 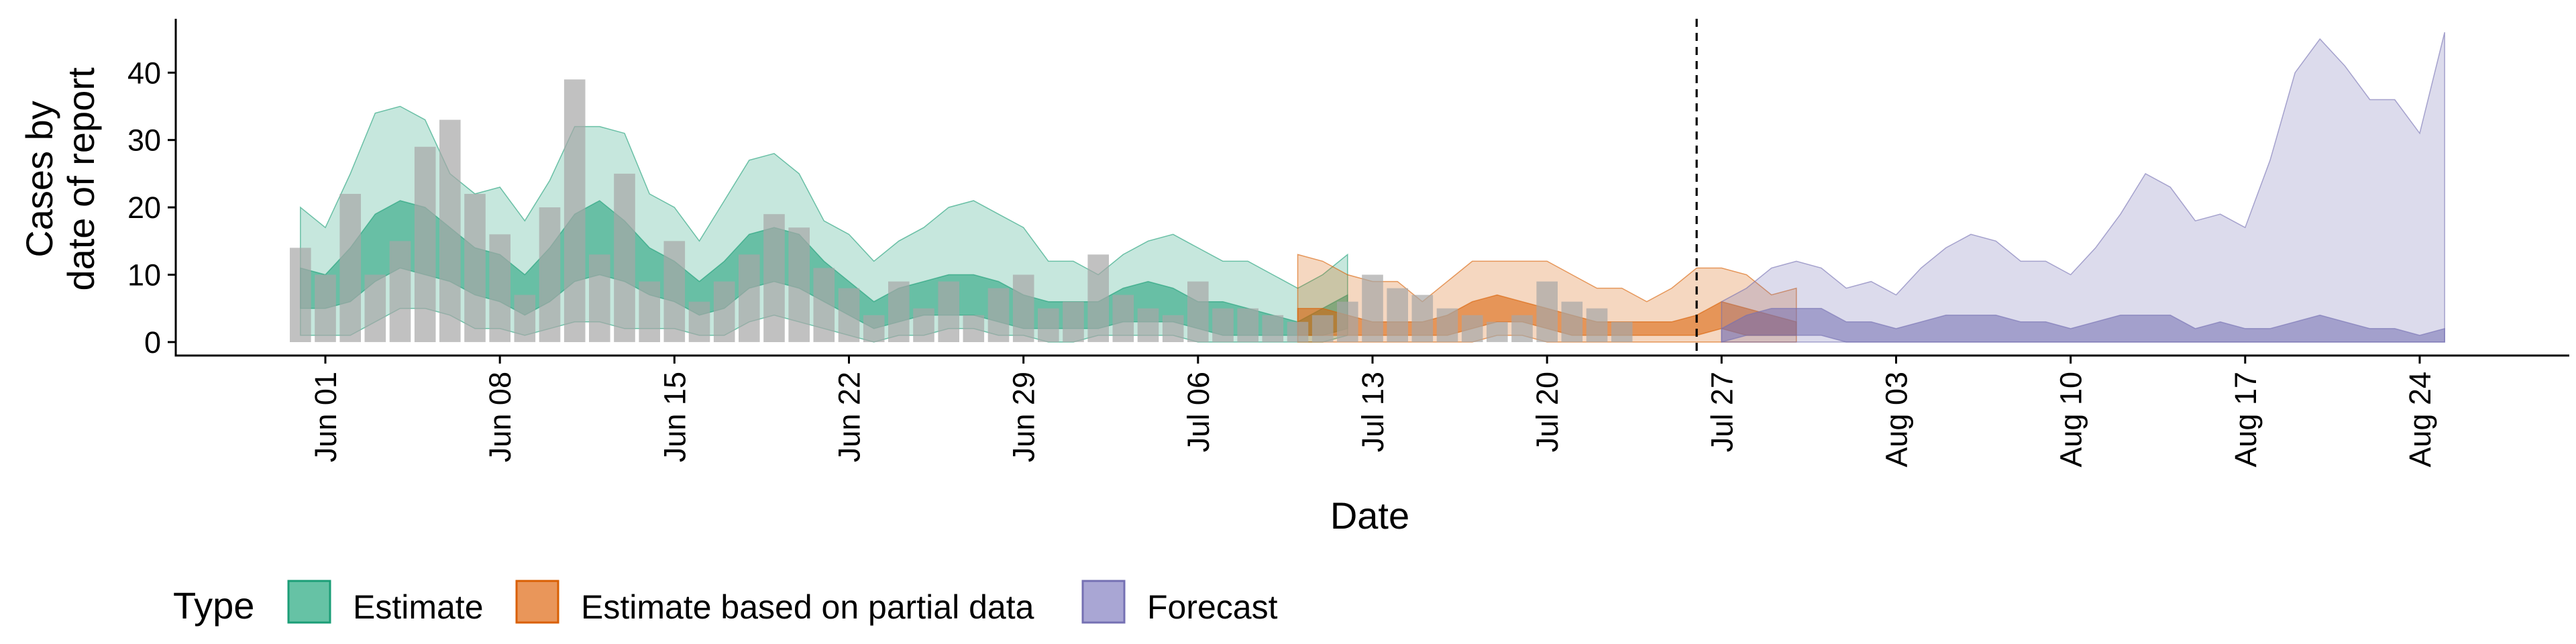 What do you see at coordinates (1369, 515) in the screenshot?
I see `x-axis-title: Date` at bounding box center [1369, 515].